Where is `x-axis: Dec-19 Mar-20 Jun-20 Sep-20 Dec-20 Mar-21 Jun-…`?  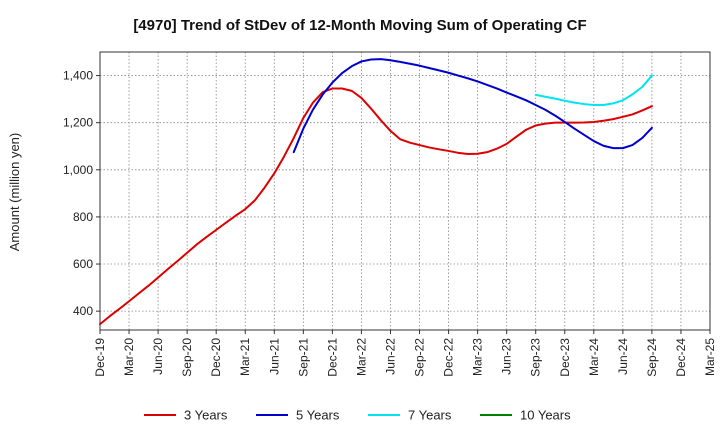
x-axis: Dec-19 Mar-20 Jun-20 Sep-20 Dec-20 Mar-21 Jun-… is located at coordinates (405, 353).